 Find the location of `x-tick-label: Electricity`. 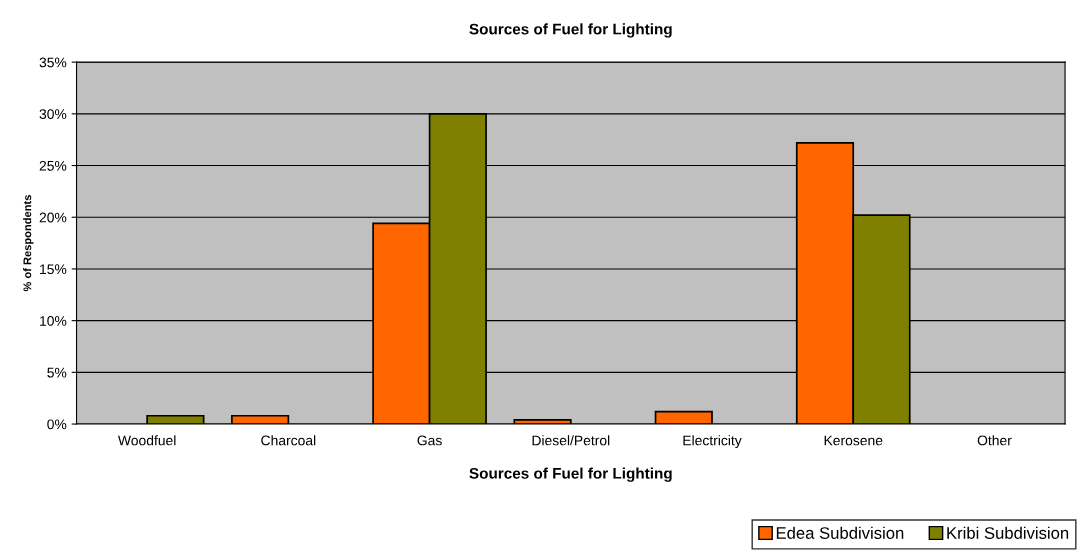

x-tick-label: Electricity is located at coordinates (712, 442).